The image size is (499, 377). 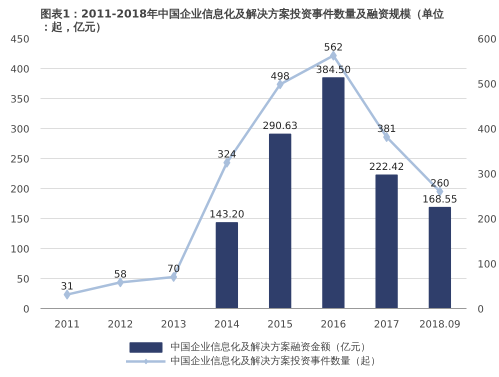 What do you see at coordinates (333, 325) in the screenshot?
I see `x-tick-label: 2016` at bounding box center [333, 325].